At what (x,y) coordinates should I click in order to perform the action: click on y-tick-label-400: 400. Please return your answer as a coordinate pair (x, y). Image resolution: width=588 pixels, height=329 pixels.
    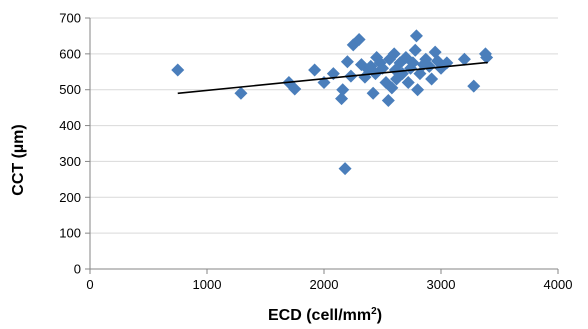
    Looking at the image, I should click on (70, 125).